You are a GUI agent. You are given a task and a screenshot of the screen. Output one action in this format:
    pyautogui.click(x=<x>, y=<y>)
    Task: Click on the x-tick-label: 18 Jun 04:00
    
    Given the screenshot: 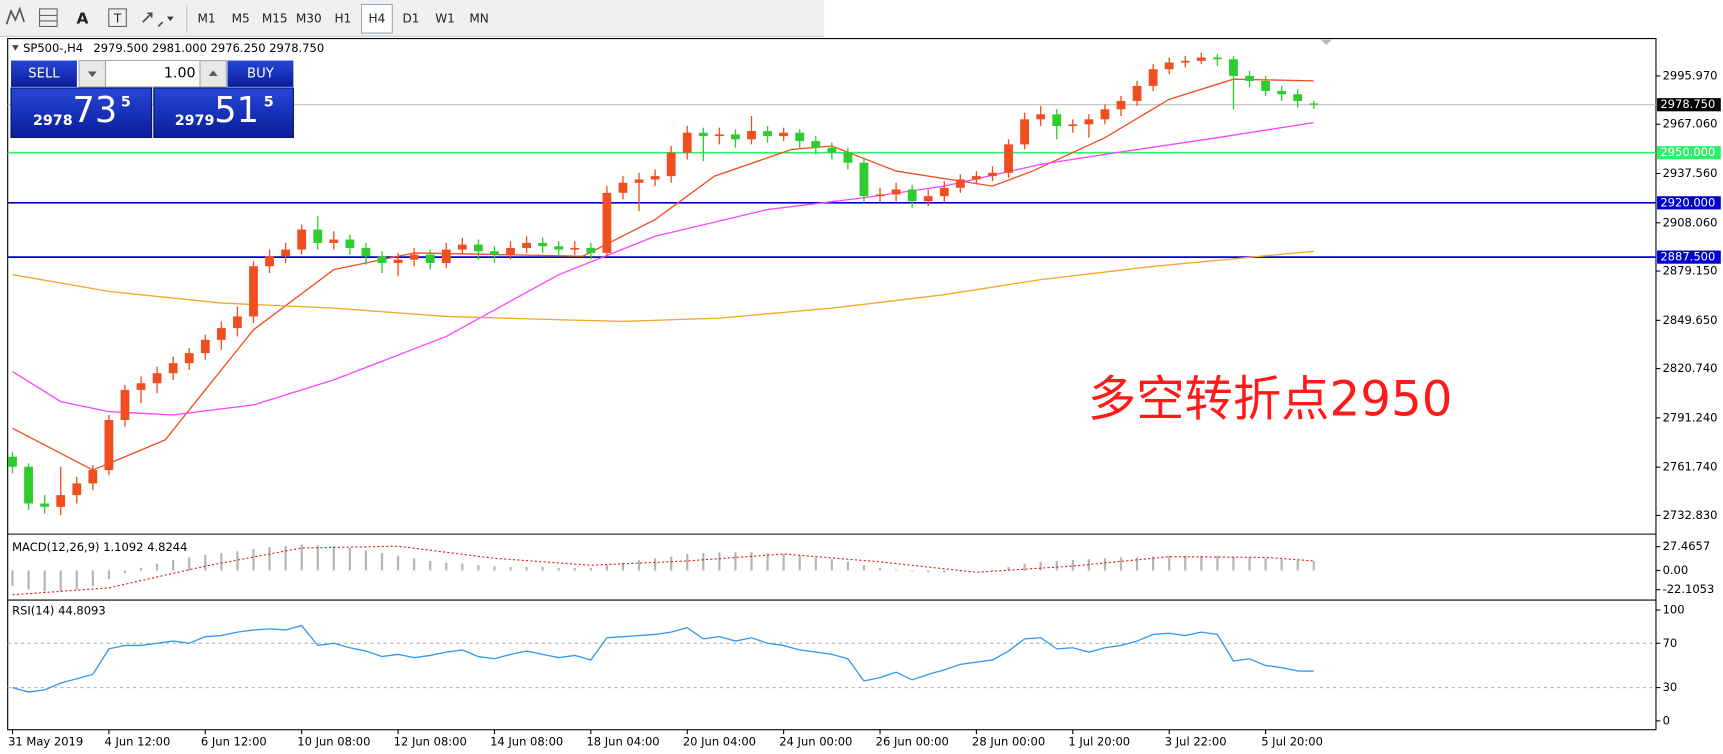 What is the action you would take?
    pyautogui.click(x=622, y=741)
    